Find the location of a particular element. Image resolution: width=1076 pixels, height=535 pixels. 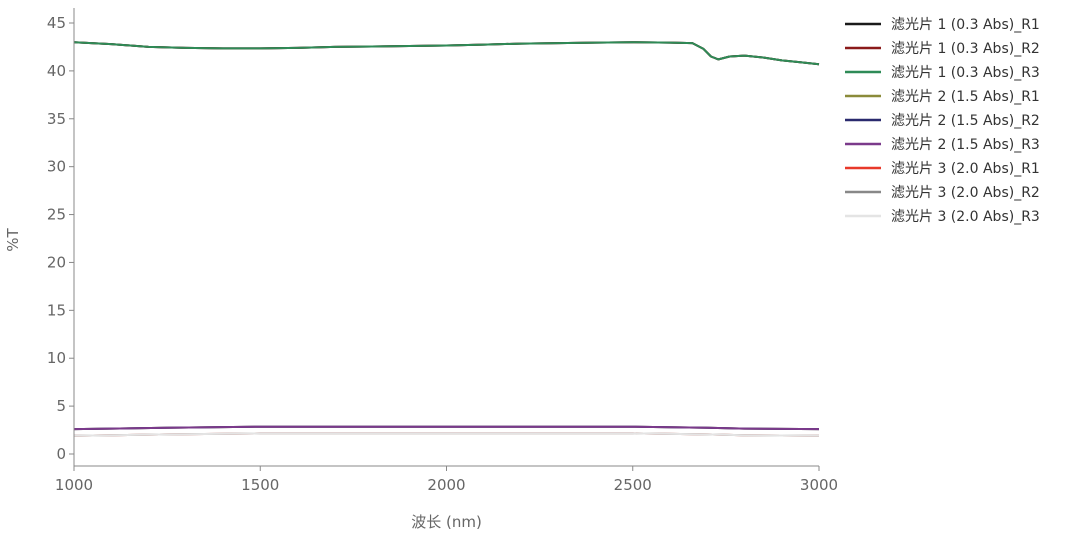

y-tick-label: 20 is located at coordinates (56, 262).